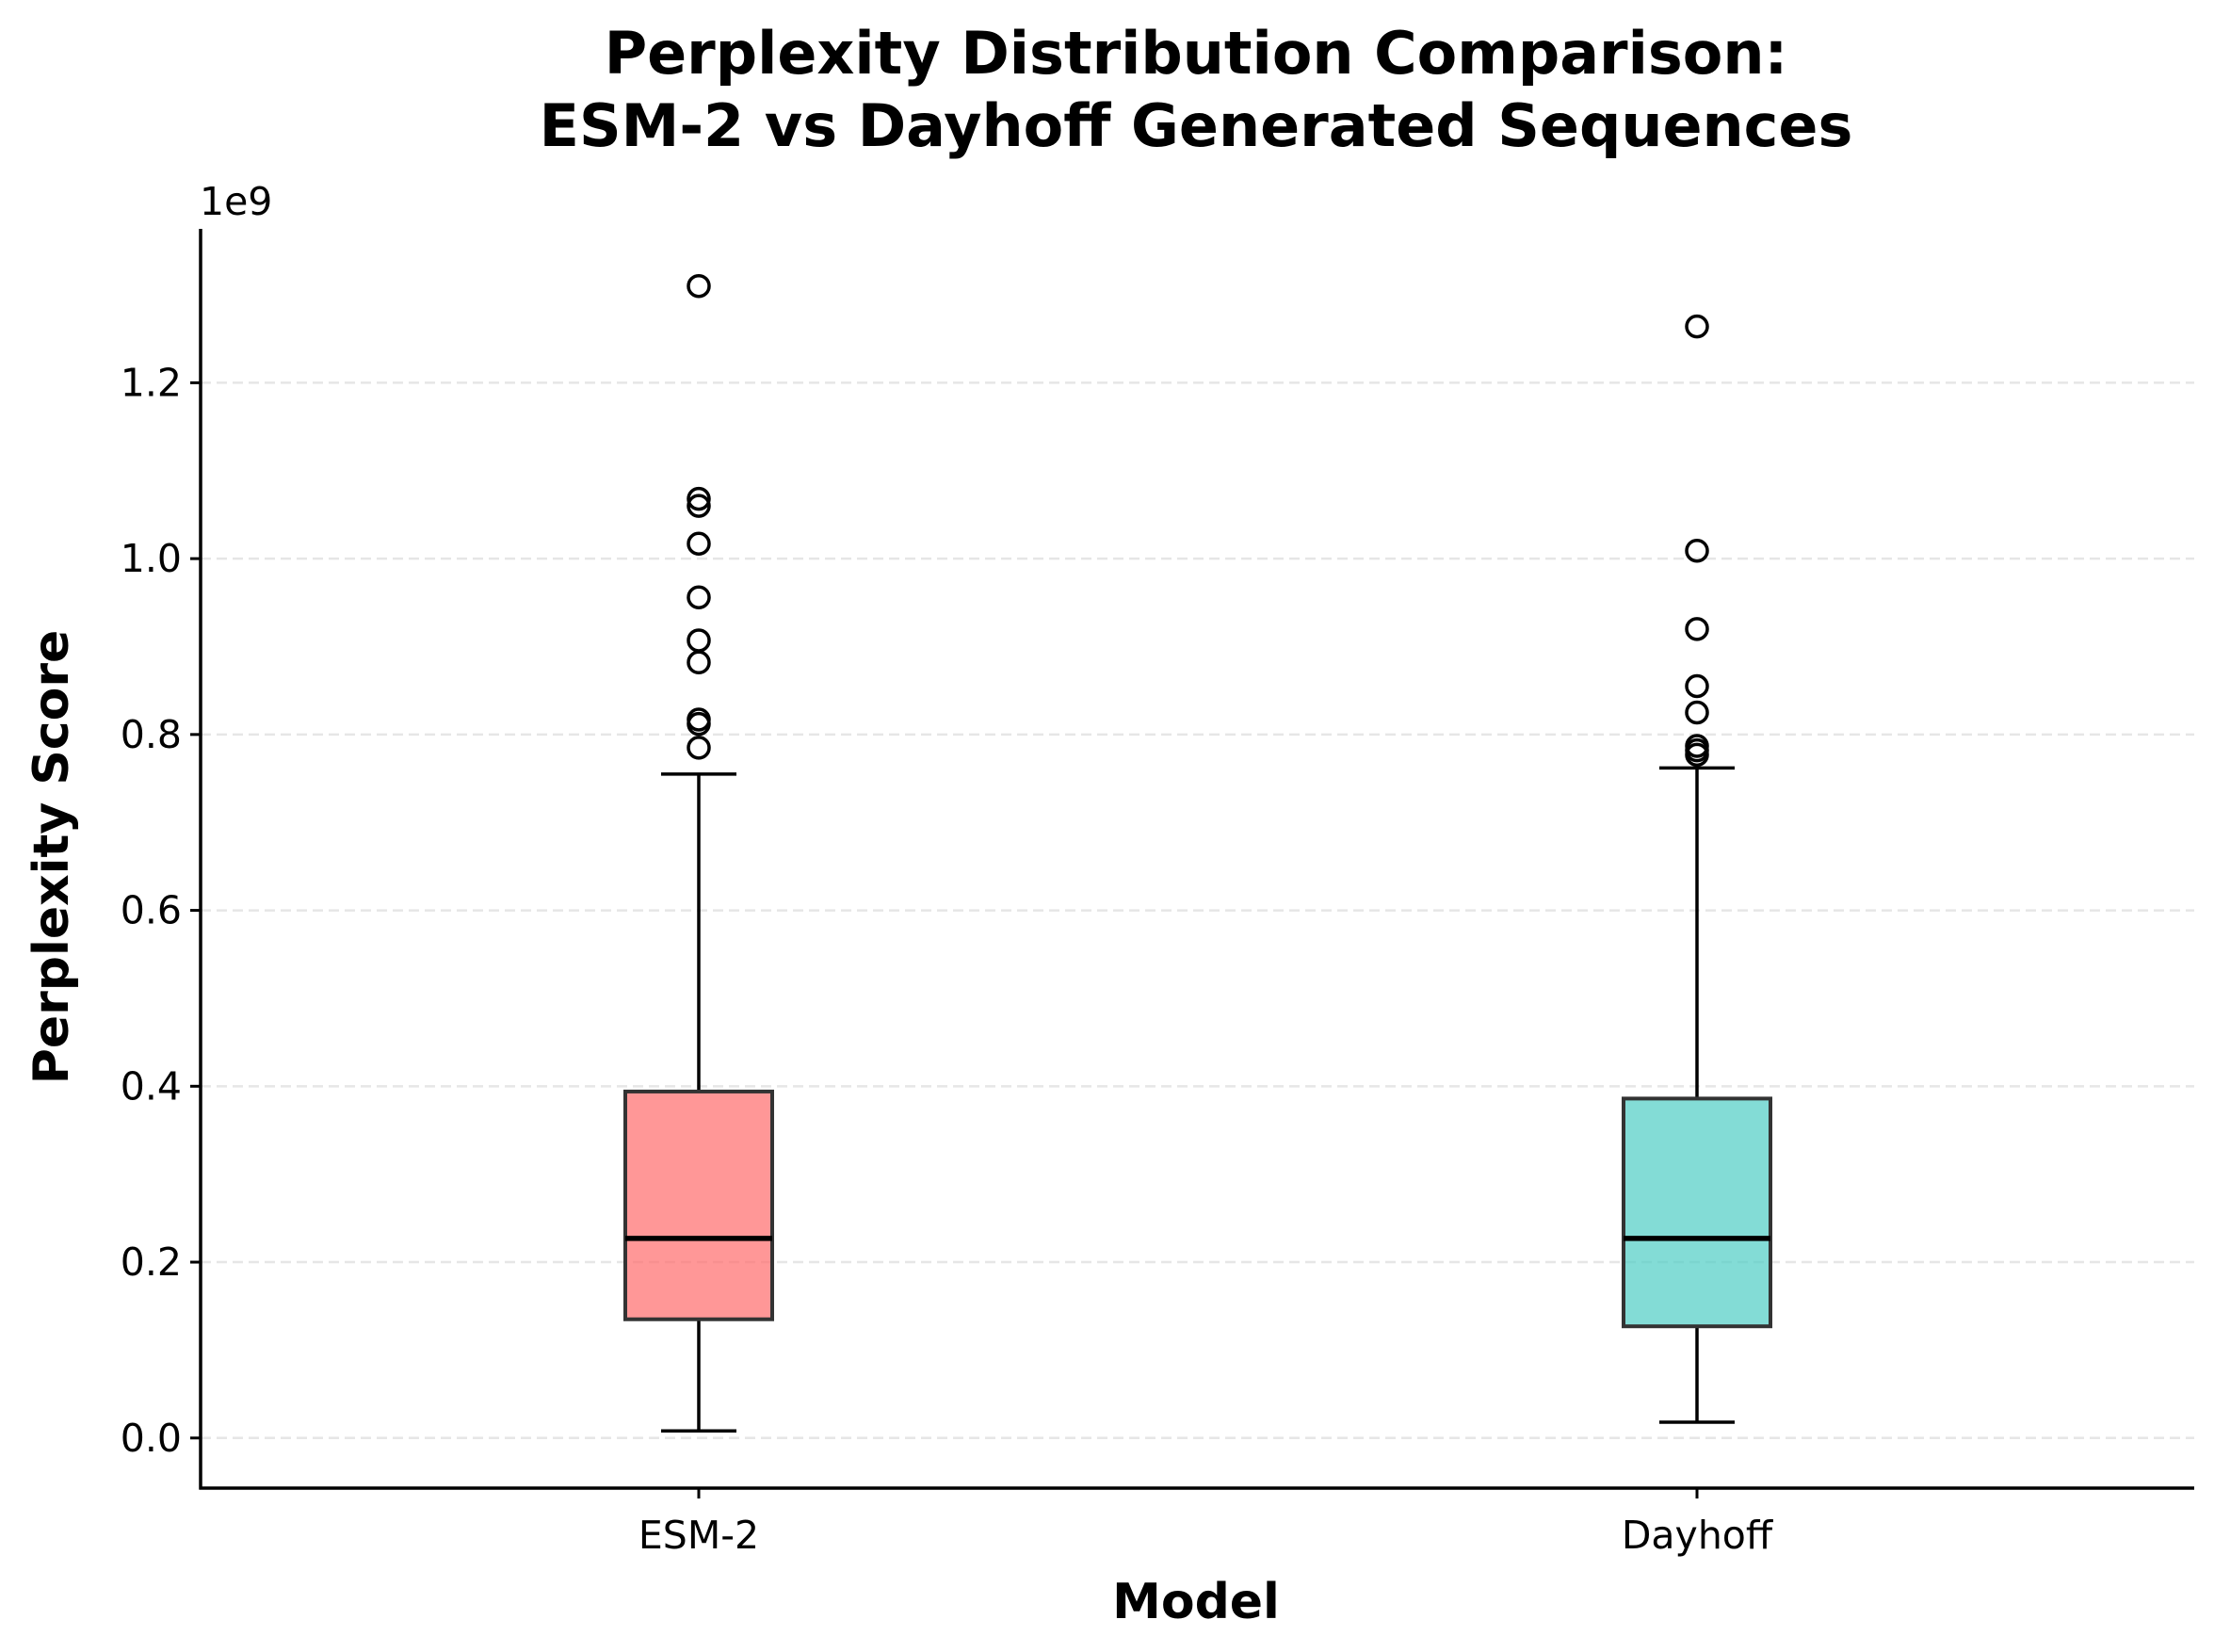  What do you see at coordinates (698, 1535) in the screenshot?
I see `x-tick-label: ESM-2` at bounding box center [698, 1535].